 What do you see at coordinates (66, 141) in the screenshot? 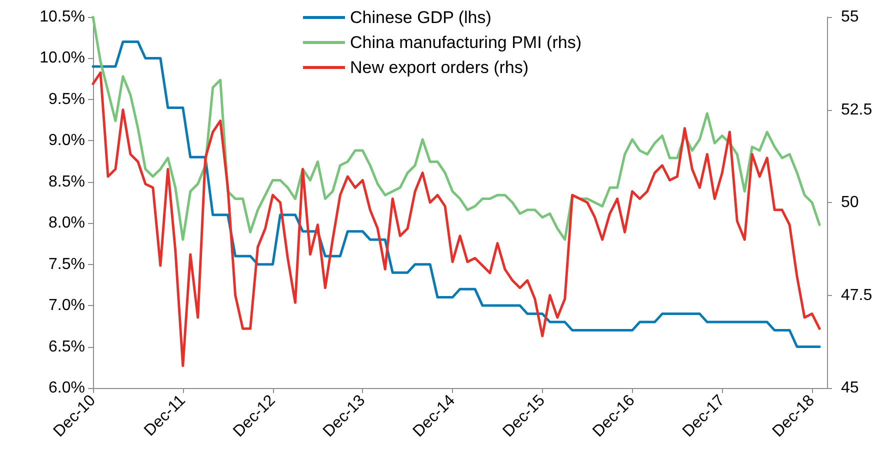
I see `y-tick-label: 9.0%` at bounding box center [66, 141].